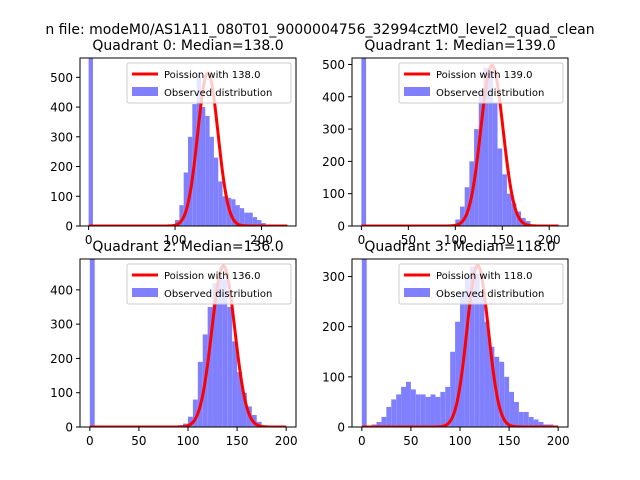  I want to click on subplot-title: Quadrant 3: Median=118.0, so click(459, 247).